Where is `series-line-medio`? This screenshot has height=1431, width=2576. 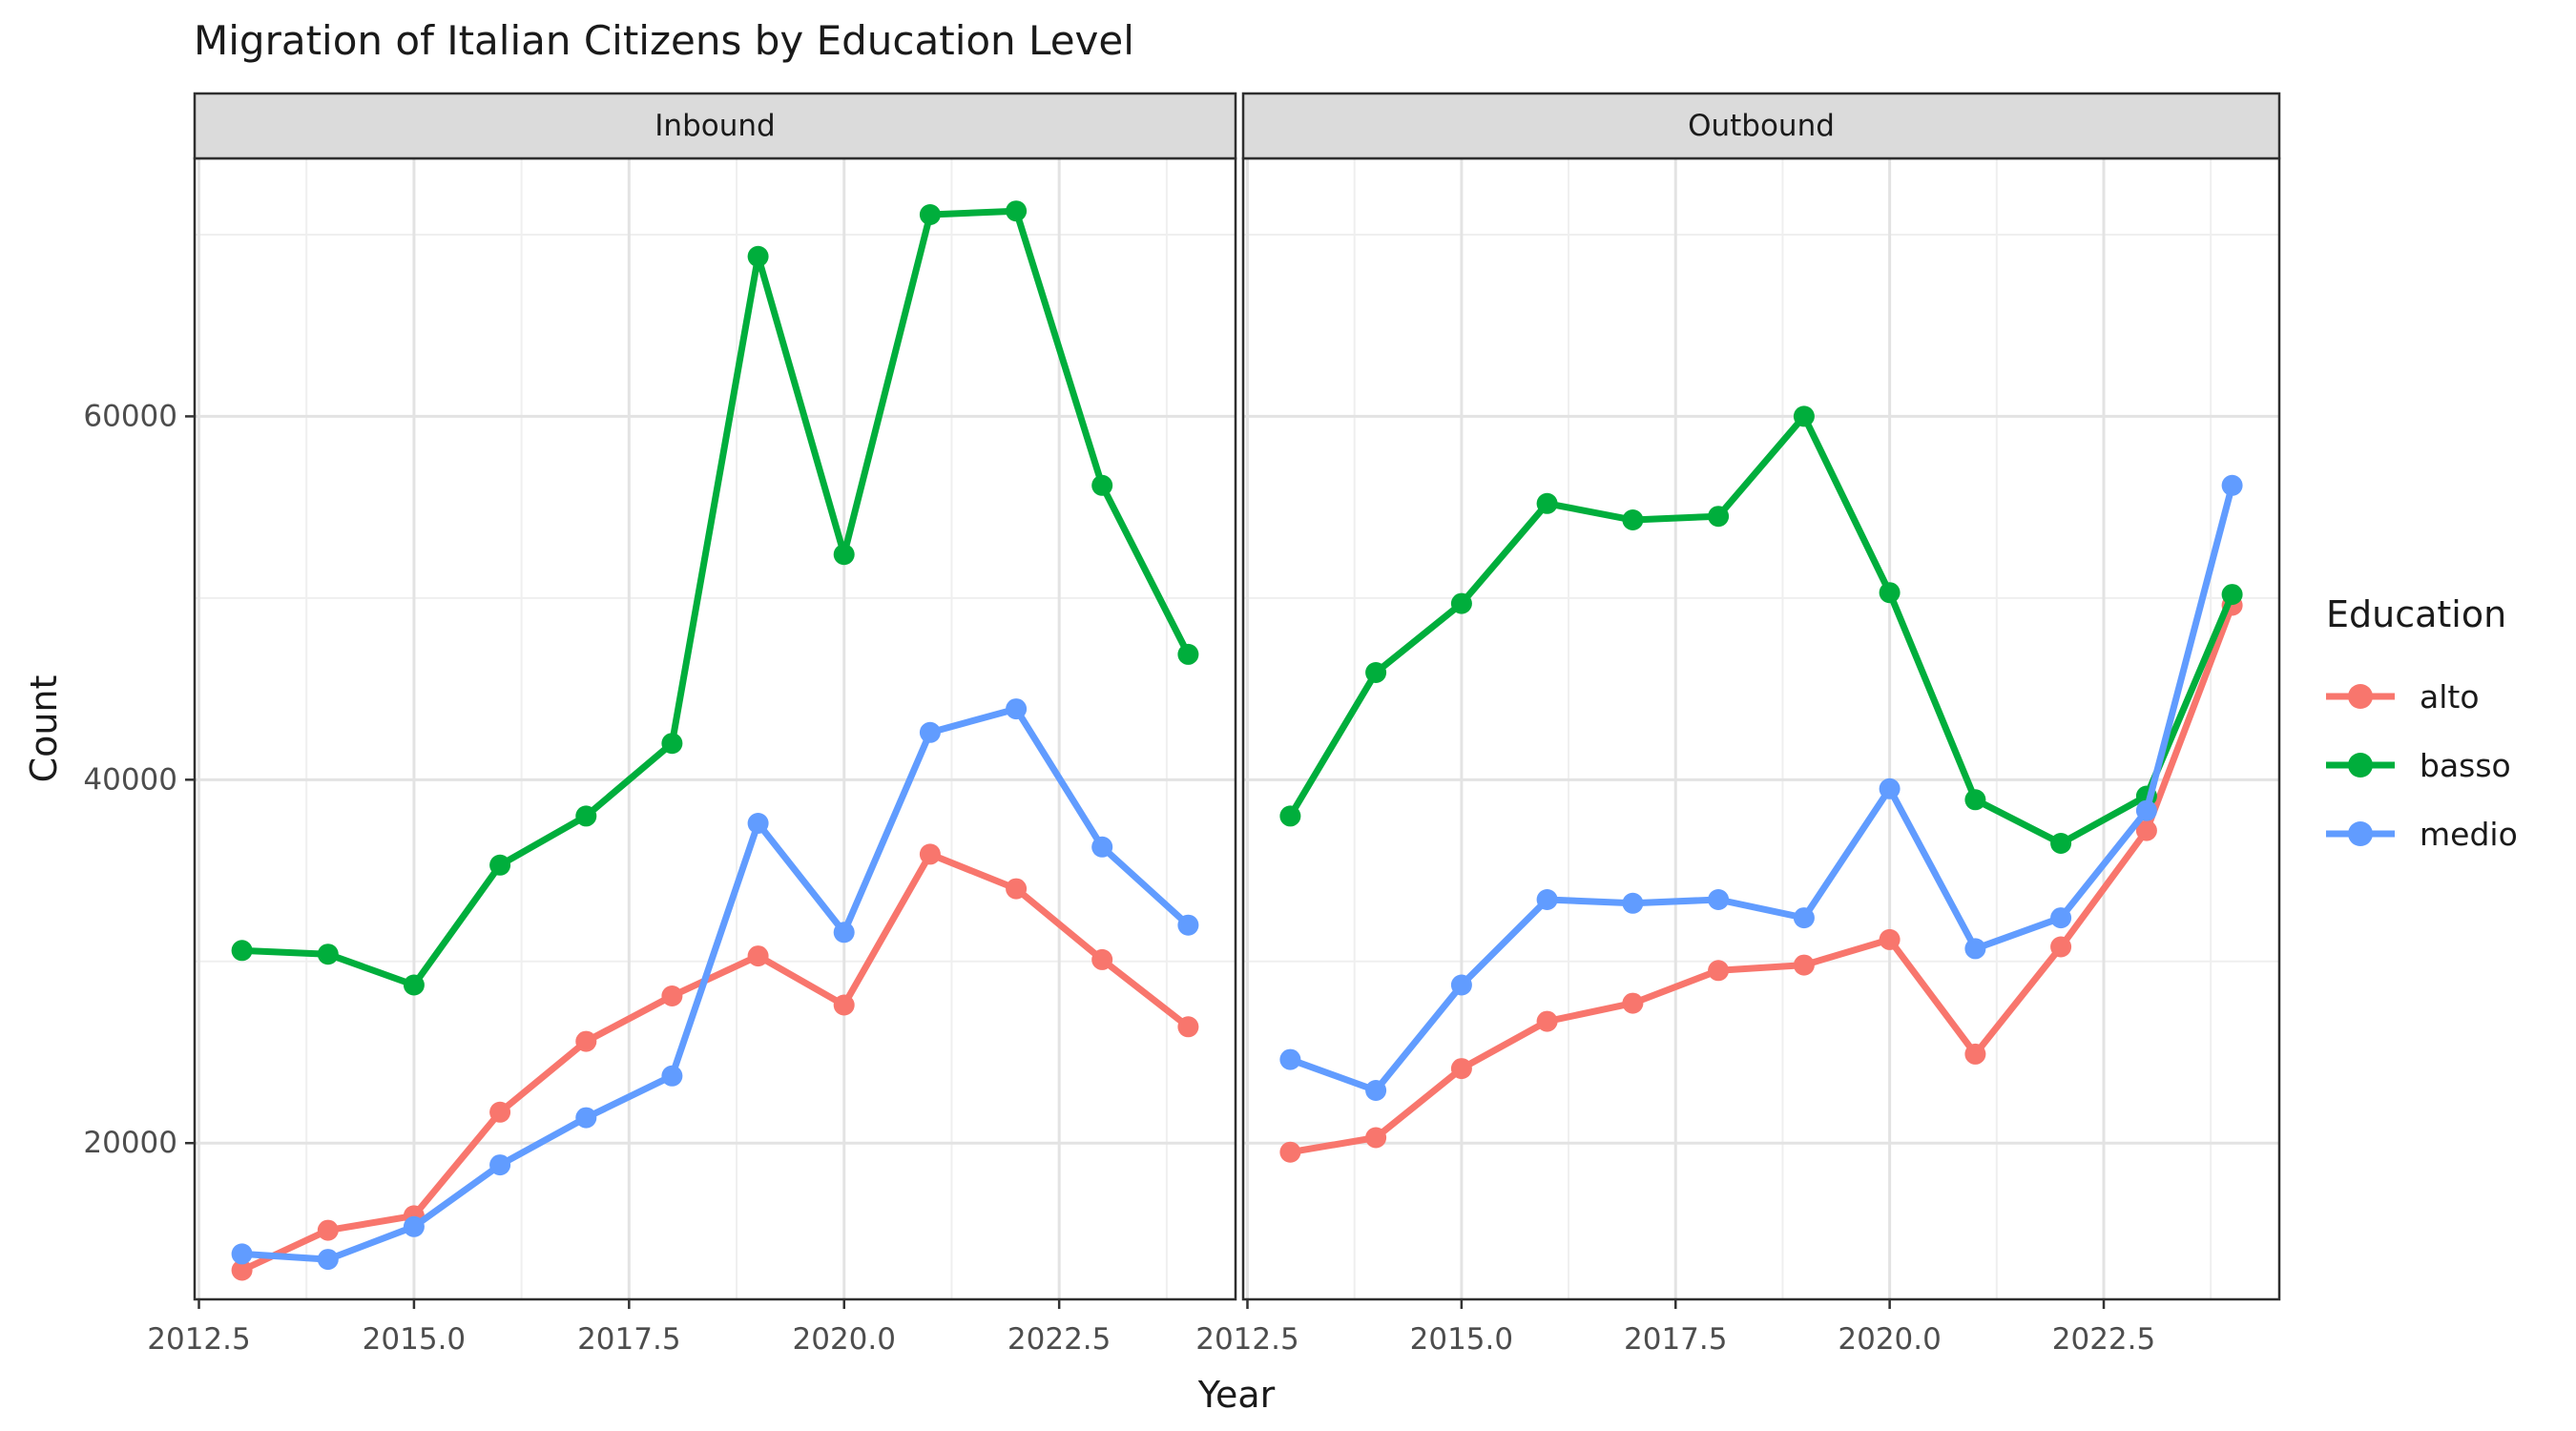
series-line-medio is located at coordinates (715, 984).